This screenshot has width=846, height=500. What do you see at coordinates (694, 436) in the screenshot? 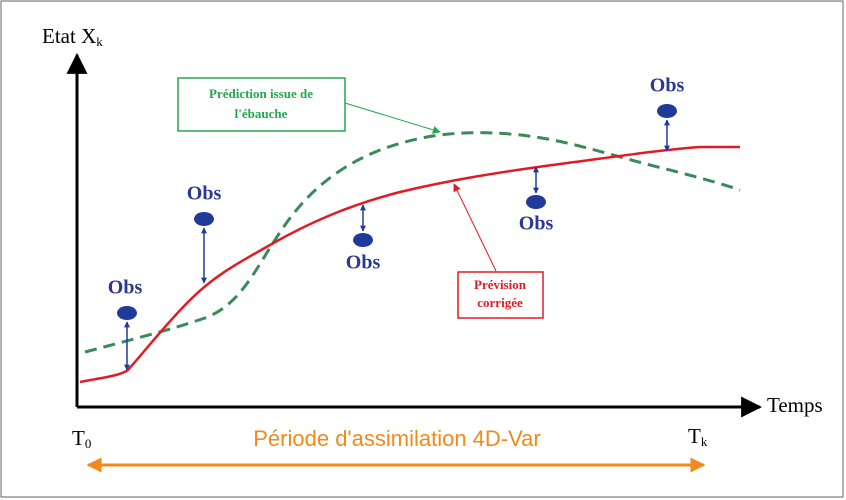
I see `end-symbol: T` at bounding box center [694, 436].